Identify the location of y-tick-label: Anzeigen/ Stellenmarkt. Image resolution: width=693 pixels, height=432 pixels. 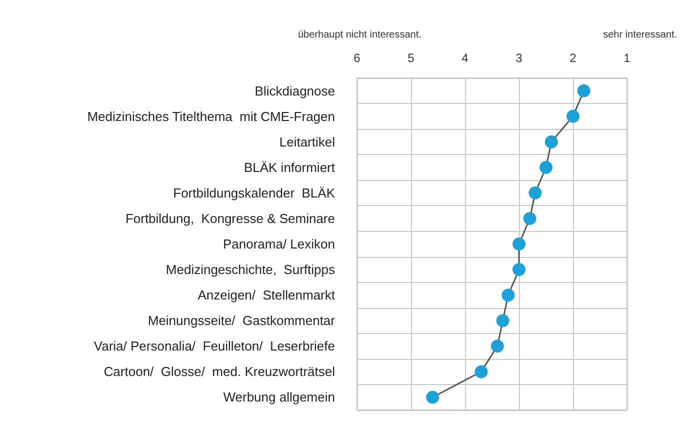
(267, 295).